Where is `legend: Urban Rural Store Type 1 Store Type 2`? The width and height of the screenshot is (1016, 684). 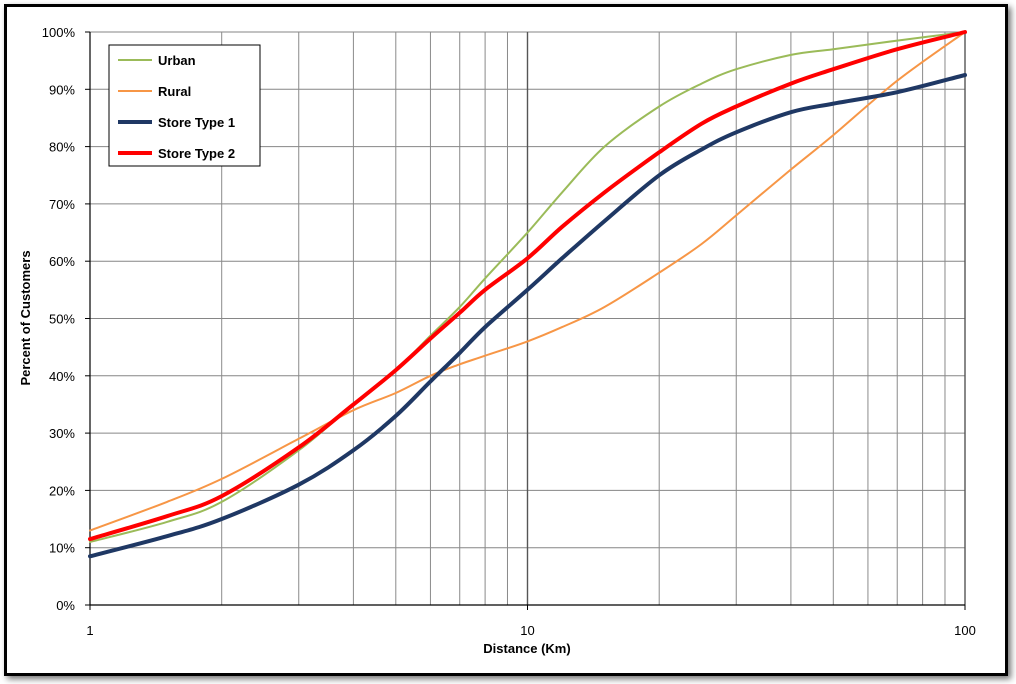
legend: Urban Rural Store Type 1 Store Type 2 is located at coordinates (184, 105).